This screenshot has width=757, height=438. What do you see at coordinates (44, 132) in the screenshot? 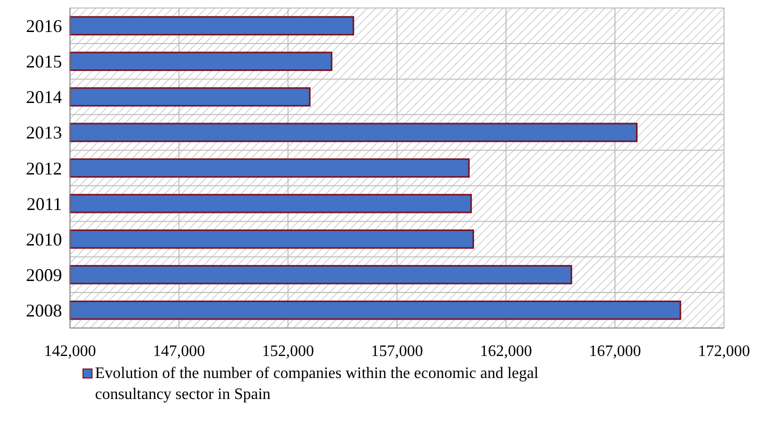
I see `y-tick-label: 2013` at bounding box center [44, 132].